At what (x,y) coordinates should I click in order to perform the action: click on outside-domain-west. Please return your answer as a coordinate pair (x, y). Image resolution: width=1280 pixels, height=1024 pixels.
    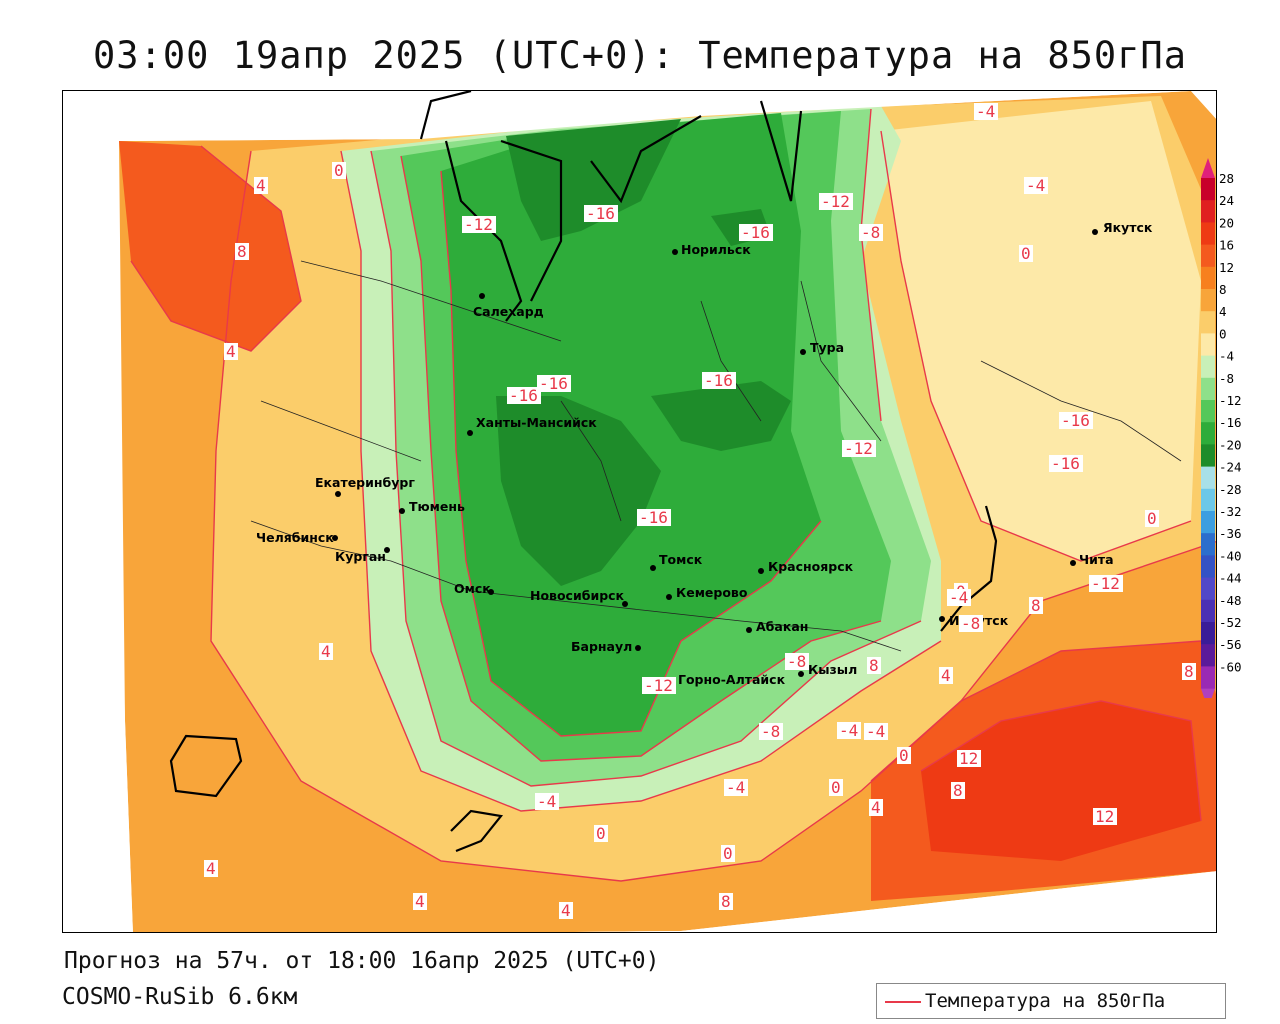
    Looking at the image, I should click on (98, 536).